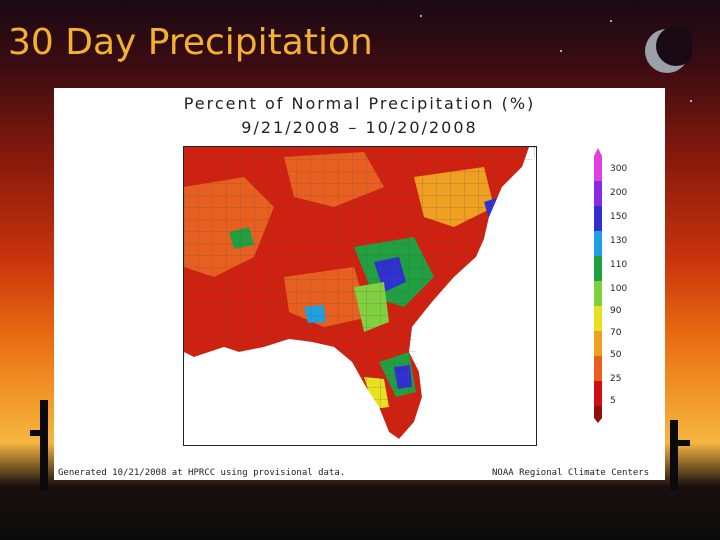 The width and height of the screenshot is (720, 540). Describe the element at coordinates (619, 169) in the screenshot. I see `legend-label: 300` at that location.